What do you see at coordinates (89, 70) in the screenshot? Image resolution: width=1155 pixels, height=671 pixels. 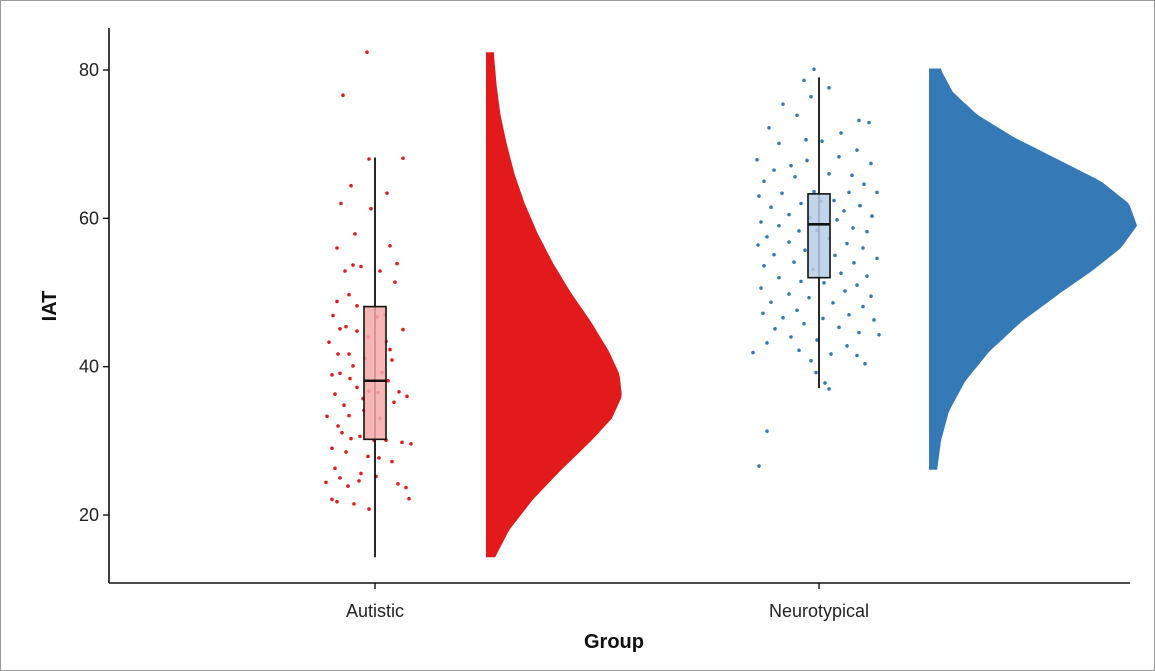 I see `y-tick-label: 80` at bounding box center [89, 70].